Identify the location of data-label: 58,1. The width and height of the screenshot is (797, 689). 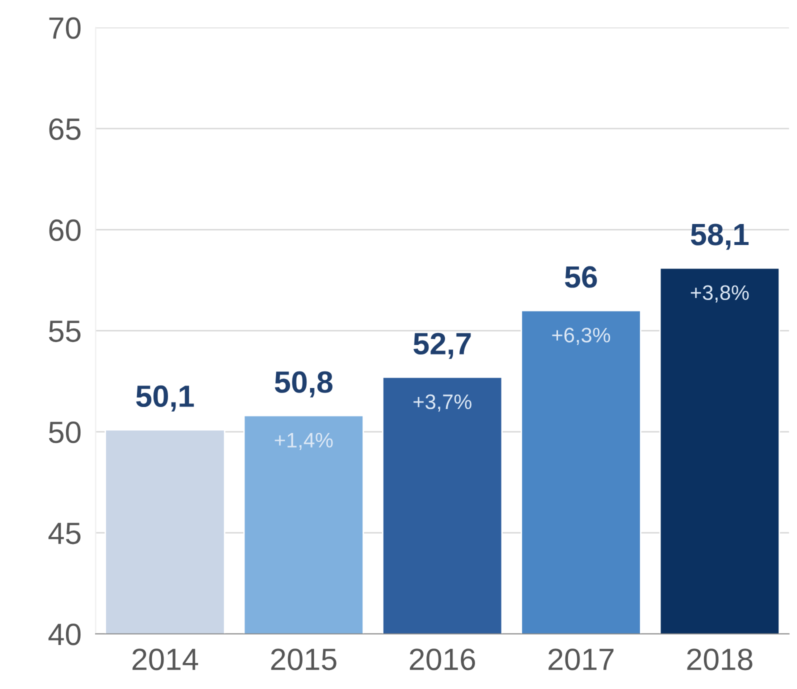
(719, 237).